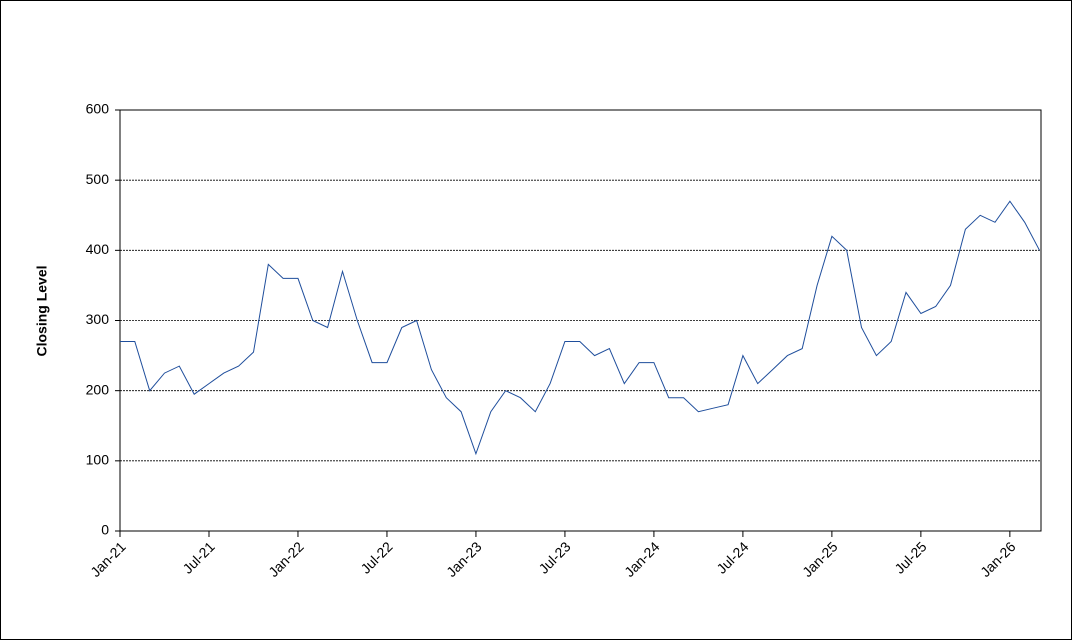  What do you see at coordinates (98, 460) in the screenshot?
I see `y-tick-label: 100` at bounding box center [98, 460].